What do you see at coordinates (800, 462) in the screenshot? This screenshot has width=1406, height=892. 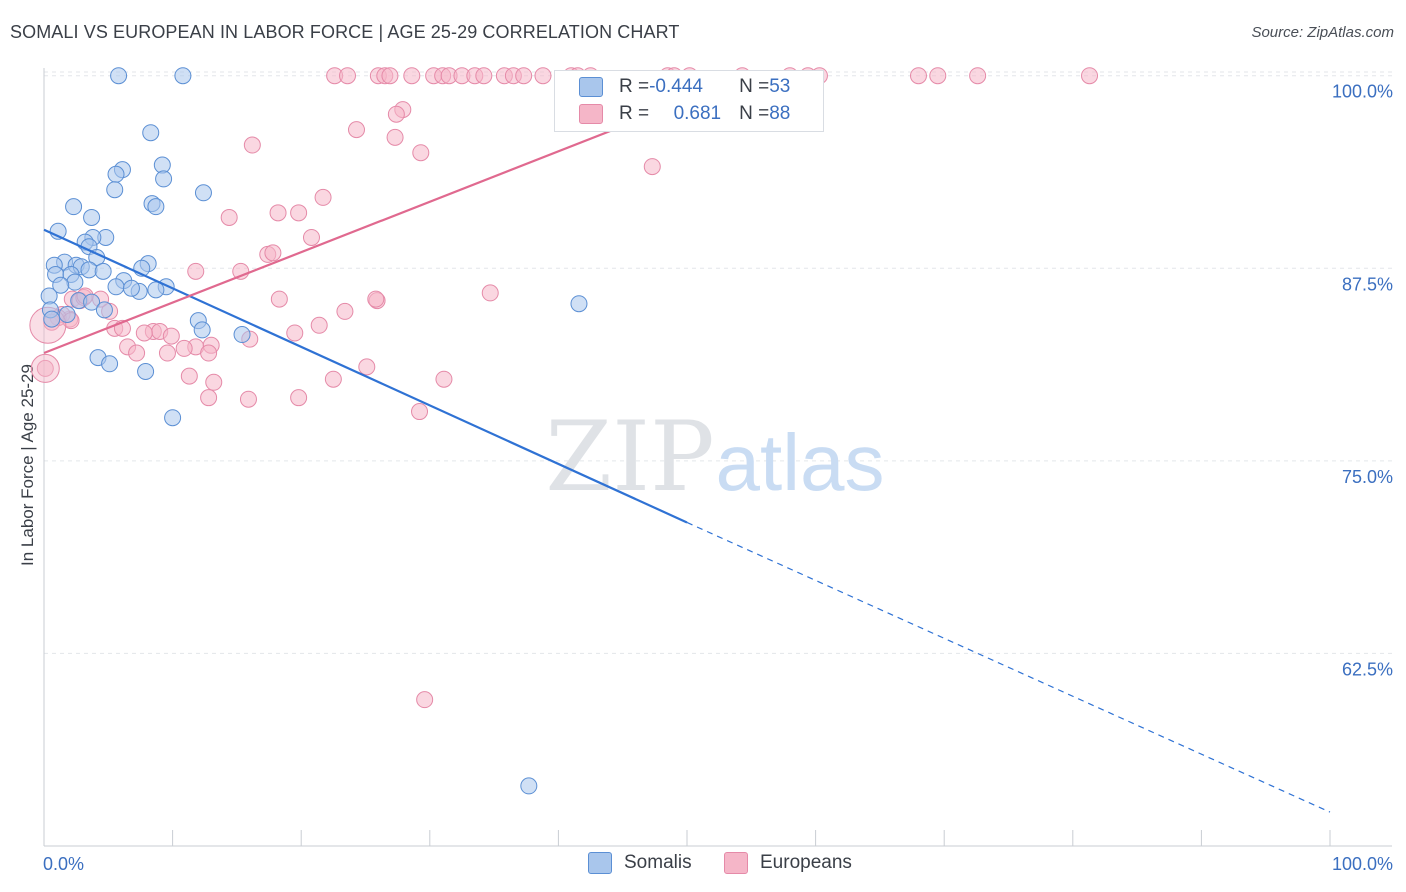 I see `watermark-atlas: atlas` at bounding box center [800, 462].